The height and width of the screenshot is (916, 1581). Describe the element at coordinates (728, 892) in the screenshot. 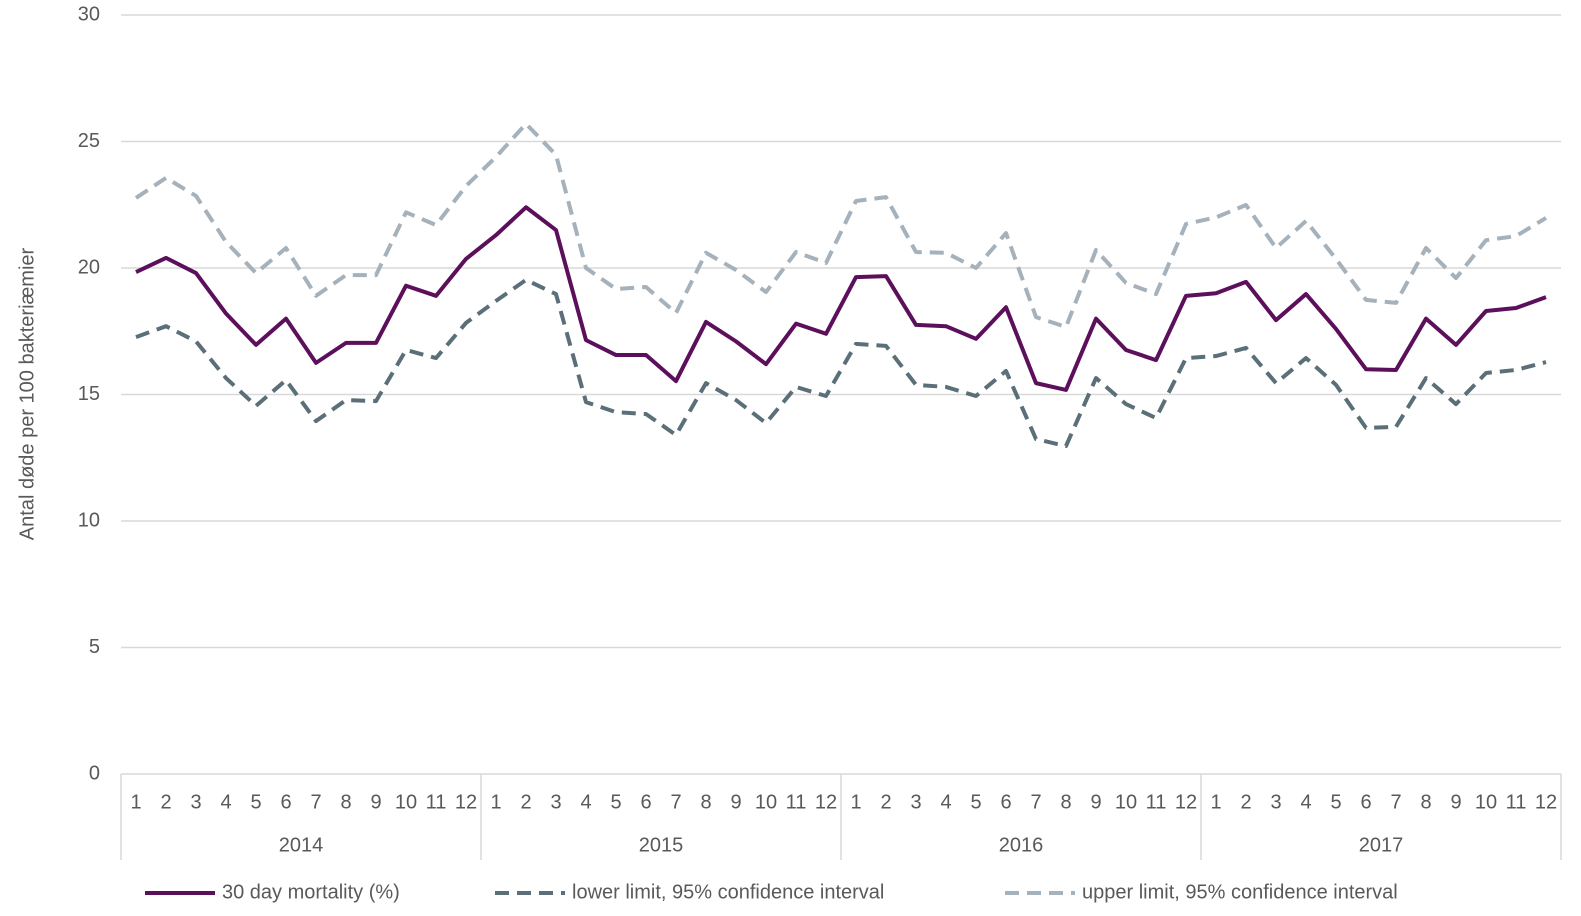

I see `legend-label: lower limit, 95% confidence interval` at that location.